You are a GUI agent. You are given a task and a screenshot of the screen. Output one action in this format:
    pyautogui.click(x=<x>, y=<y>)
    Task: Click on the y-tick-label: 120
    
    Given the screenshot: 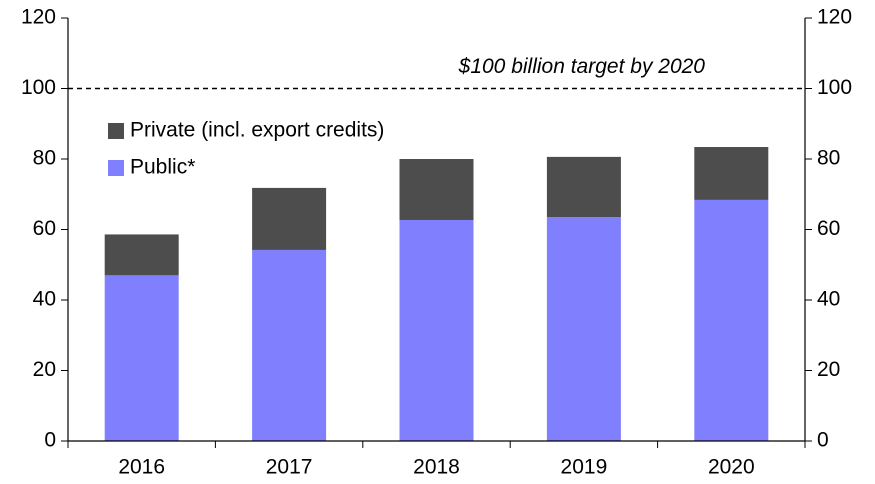 What is the action you would take?
    pyautogui.click(x=38, y=17)
    